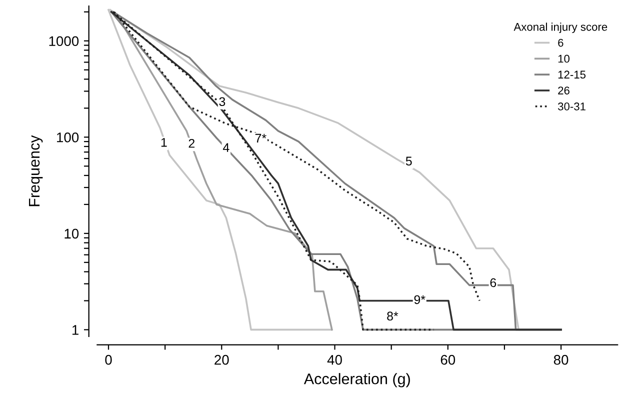 The height and width of the screenshot is (403, 627). Describe the element at coordinates (75, 330) in the screenshot. I see `y-tick-label: 1` at that location.